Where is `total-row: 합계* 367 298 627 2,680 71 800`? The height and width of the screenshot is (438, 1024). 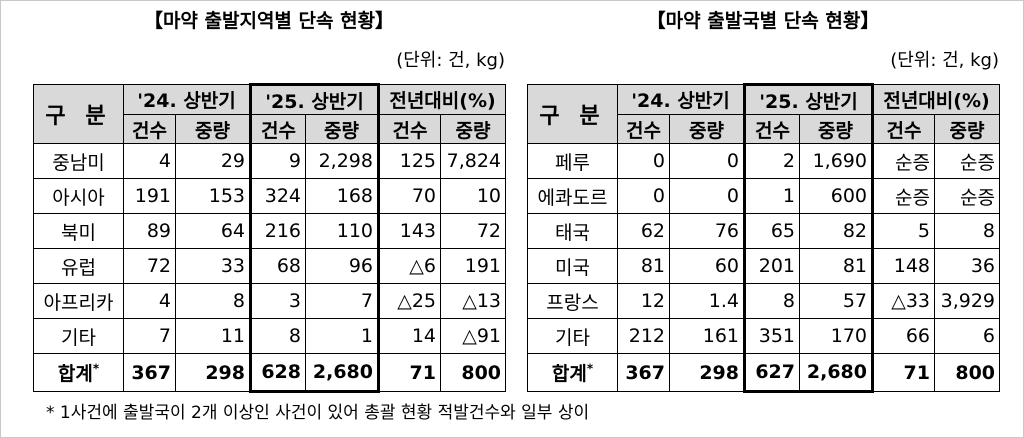
total-row: 합계* 367 298 627 2,680 71 800 is located at coordinates (764, 373).